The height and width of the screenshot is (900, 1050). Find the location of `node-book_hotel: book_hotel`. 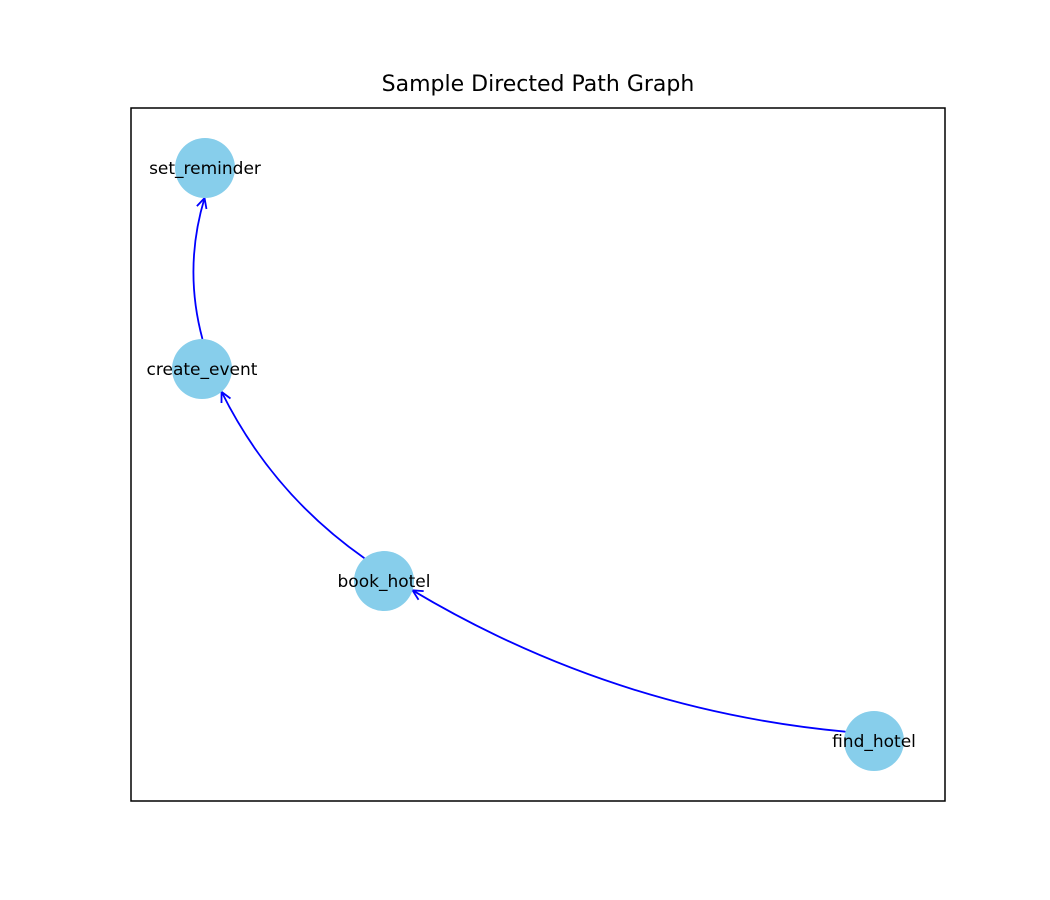

node-book_hotel: book_hotel is located at coordinates (384, 581).